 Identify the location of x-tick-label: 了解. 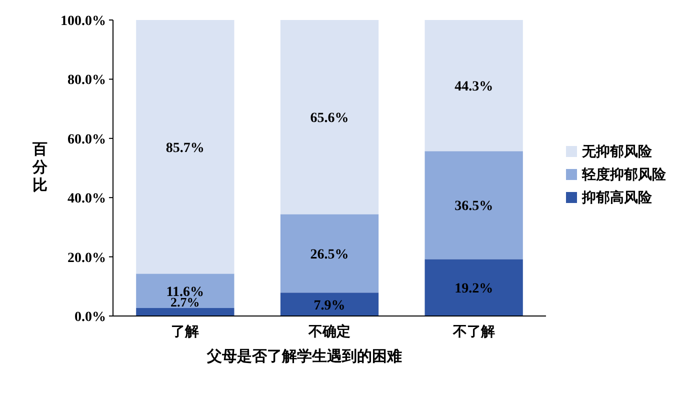
(185, 332).